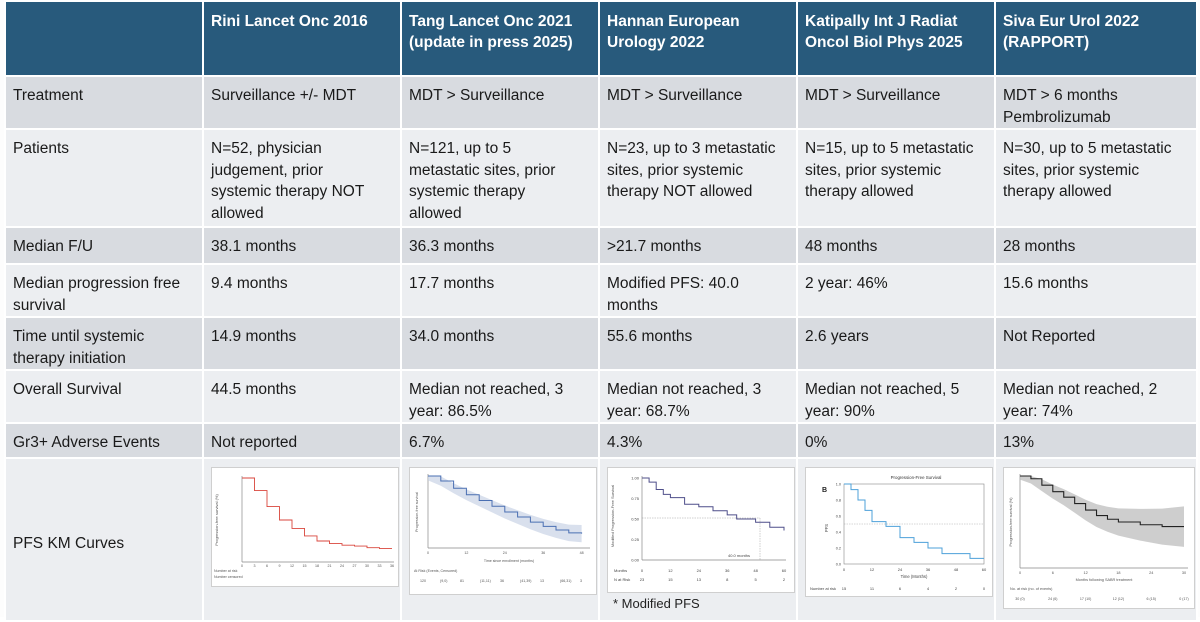  Describe the element at coordinates (635, 539) in the screenshot. I see `tick-label: 0.25` at that location.